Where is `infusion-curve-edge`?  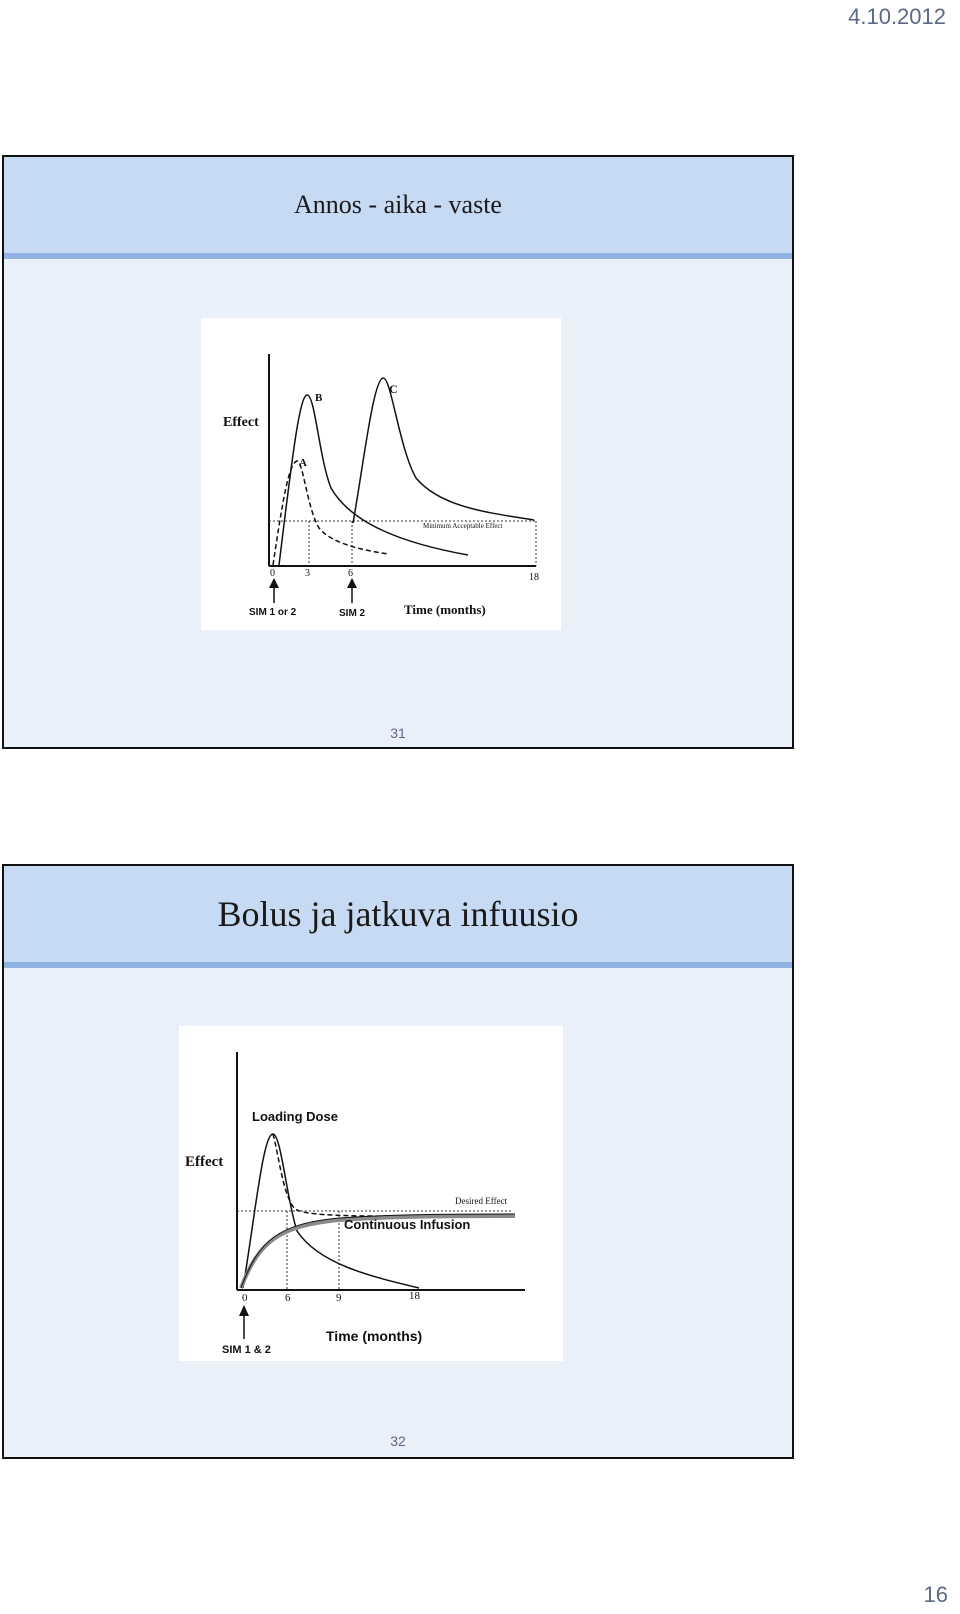
infusion-curve-edge is located at coordinates (378, 1251).